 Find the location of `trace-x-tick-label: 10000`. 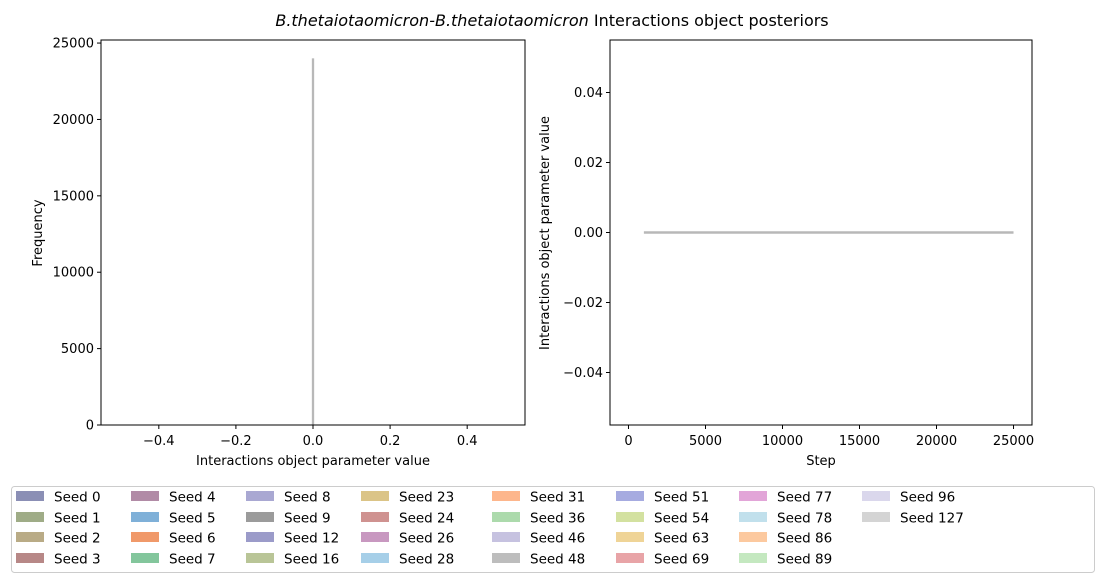

trace-x-tick-label: 10000 is located at coordinates (782, 441).